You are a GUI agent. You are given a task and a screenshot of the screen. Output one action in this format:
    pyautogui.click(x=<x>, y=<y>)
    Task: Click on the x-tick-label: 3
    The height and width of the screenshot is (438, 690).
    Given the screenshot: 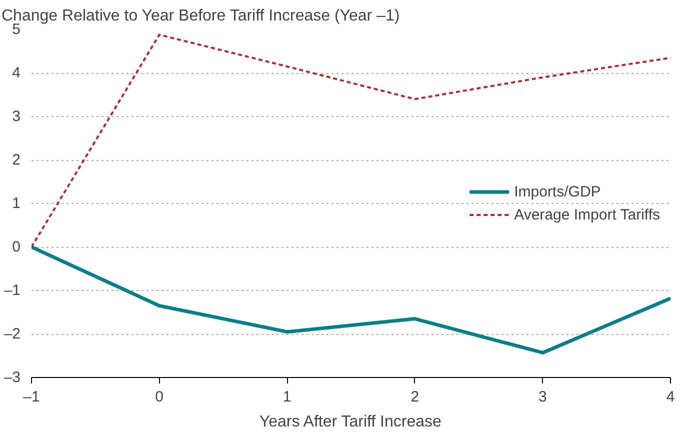 What is the action you would take?
    pyautogui.click(x=542, y=397)
    